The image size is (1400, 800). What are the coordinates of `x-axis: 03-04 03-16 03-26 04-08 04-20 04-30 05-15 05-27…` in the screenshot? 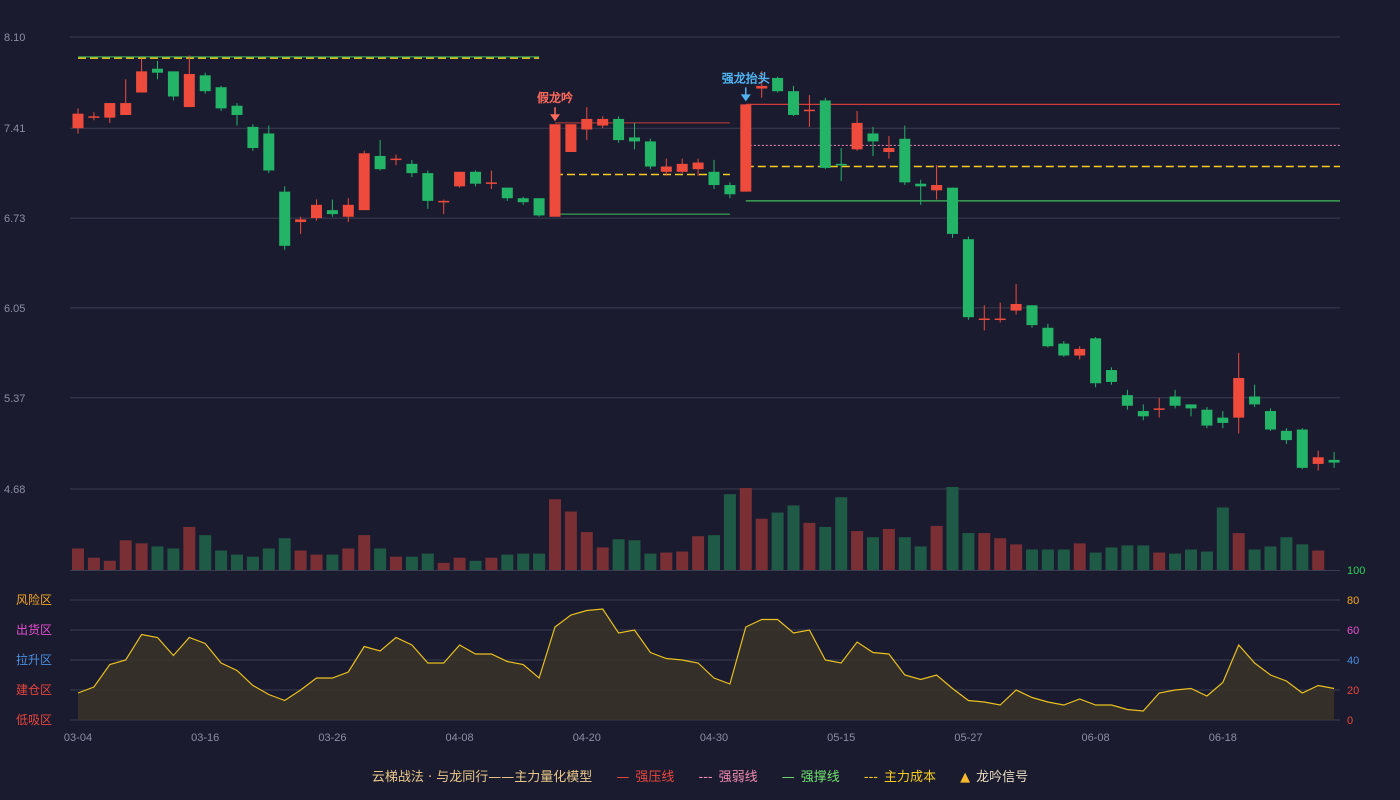 It's located at (650, 738).